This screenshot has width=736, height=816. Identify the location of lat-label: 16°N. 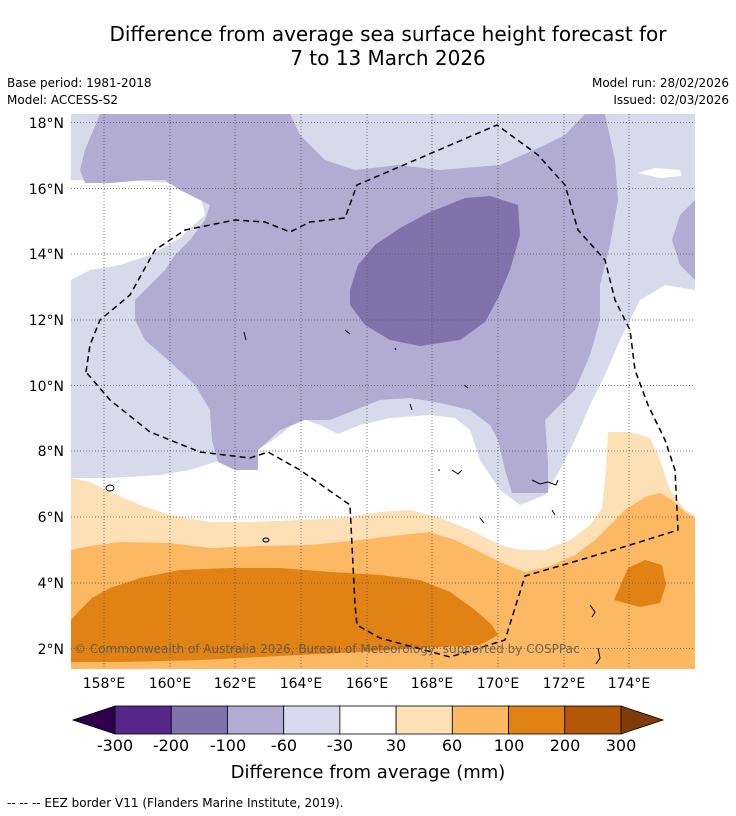
(46, 190).